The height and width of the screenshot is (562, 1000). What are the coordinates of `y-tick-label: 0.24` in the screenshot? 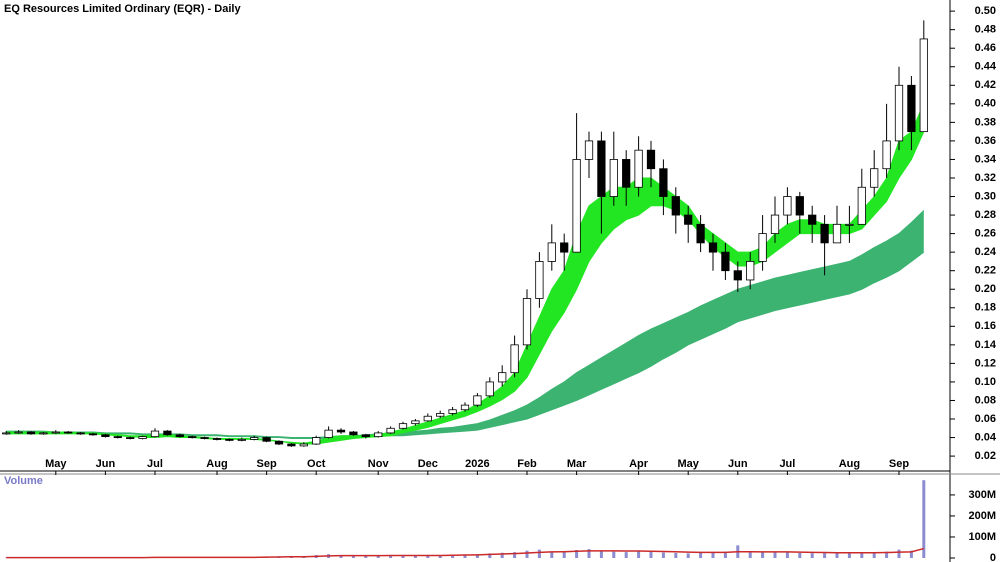 It's located at (986, 252).